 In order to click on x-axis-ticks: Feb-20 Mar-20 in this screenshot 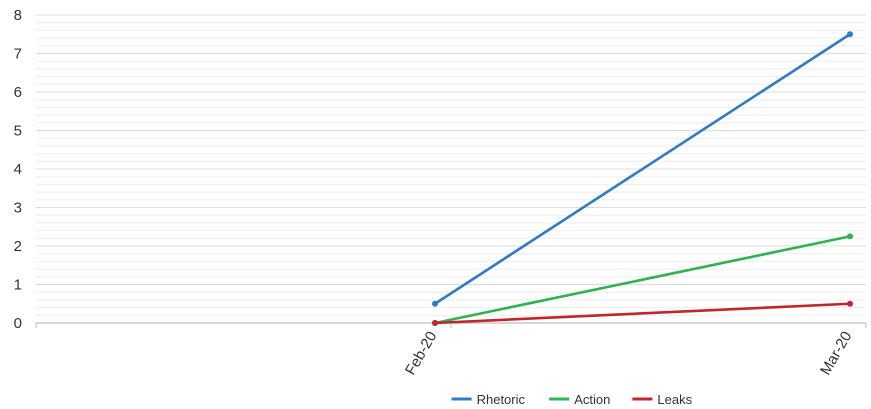, I will do `click(628, 354)`.